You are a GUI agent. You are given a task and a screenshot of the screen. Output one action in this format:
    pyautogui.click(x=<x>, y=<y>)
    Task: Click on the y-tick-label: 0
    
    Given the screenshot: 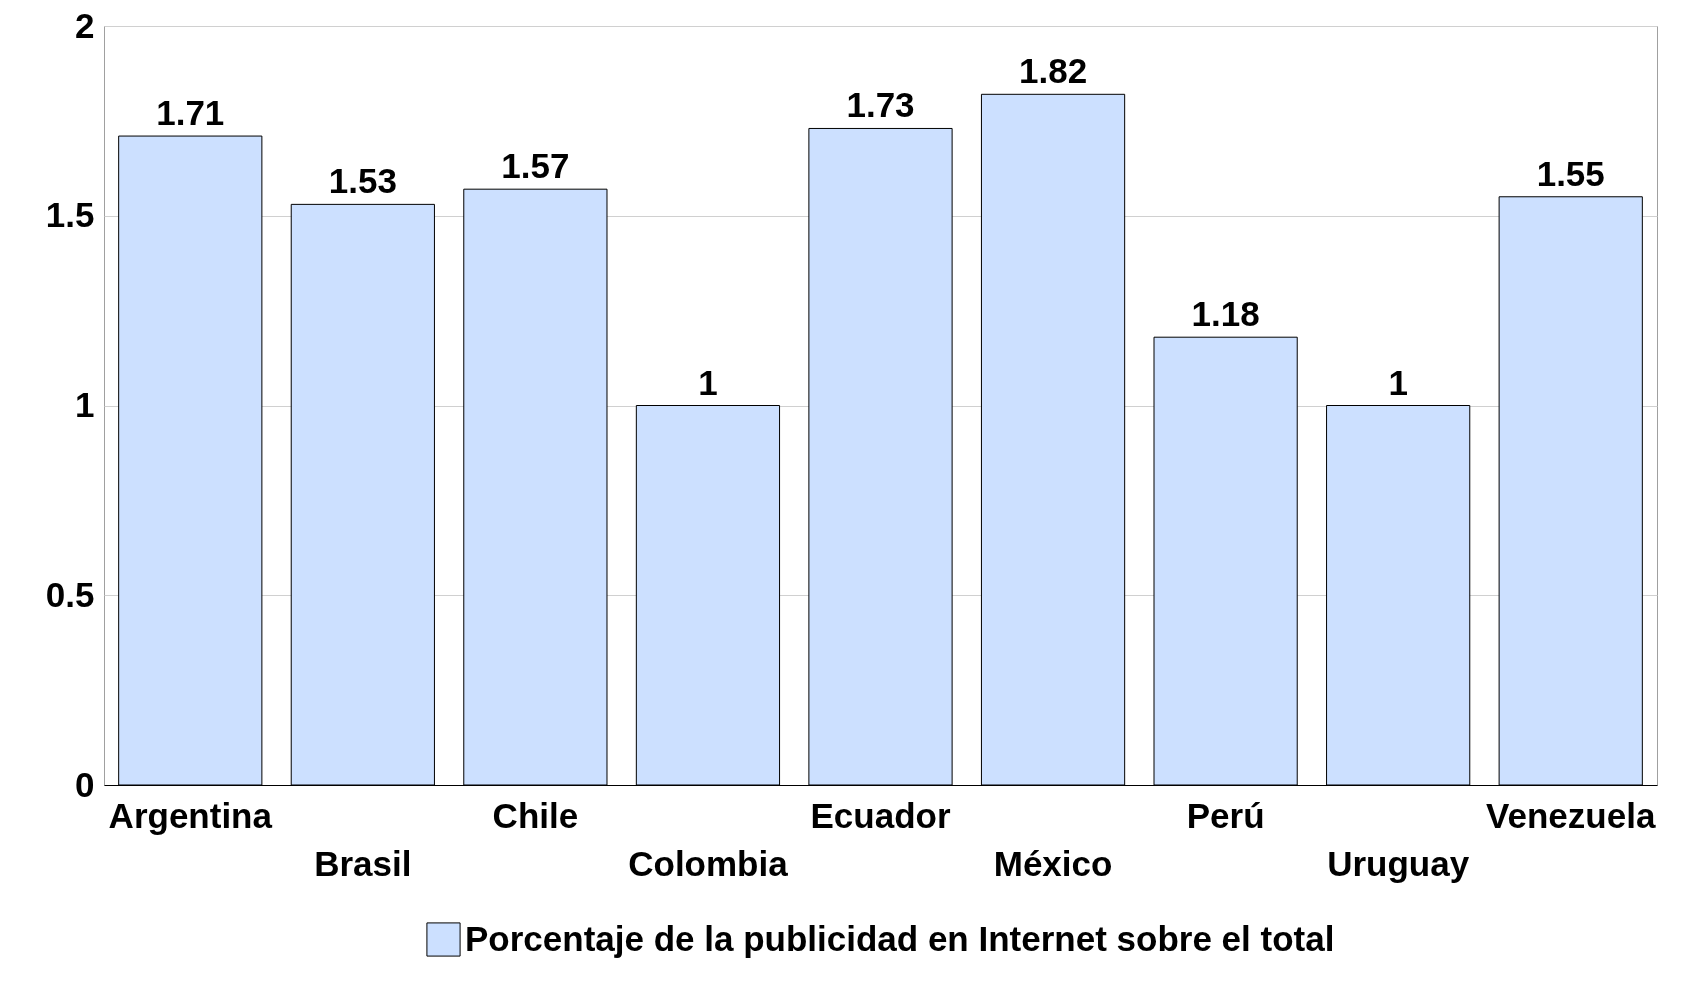 What is the action you would take?
    pyautogui.click(x=85, y=784)
    